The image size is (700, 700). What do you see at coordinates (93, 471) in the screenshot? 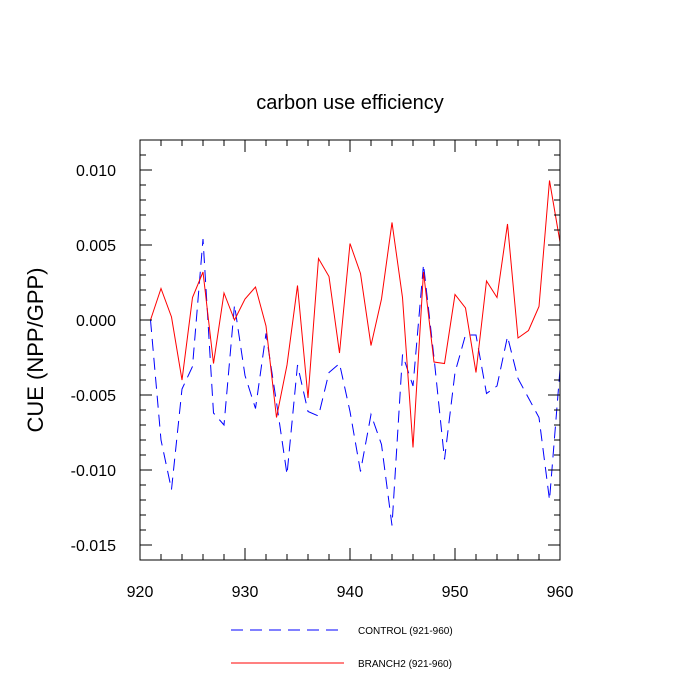
I see `y-tick-label: -0.010` at bounding box center [93, 471].